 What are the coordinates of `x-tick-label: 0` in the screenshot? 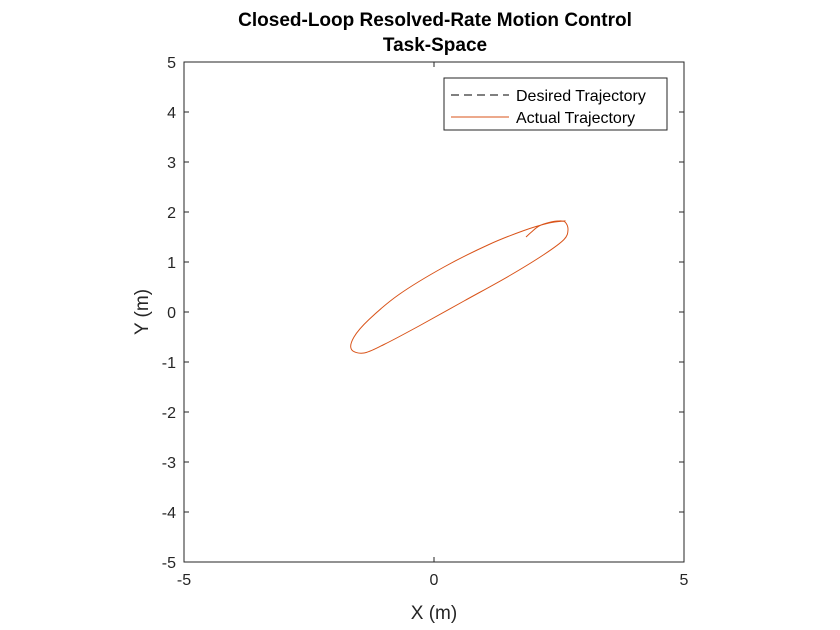 It's located at (434, 580).